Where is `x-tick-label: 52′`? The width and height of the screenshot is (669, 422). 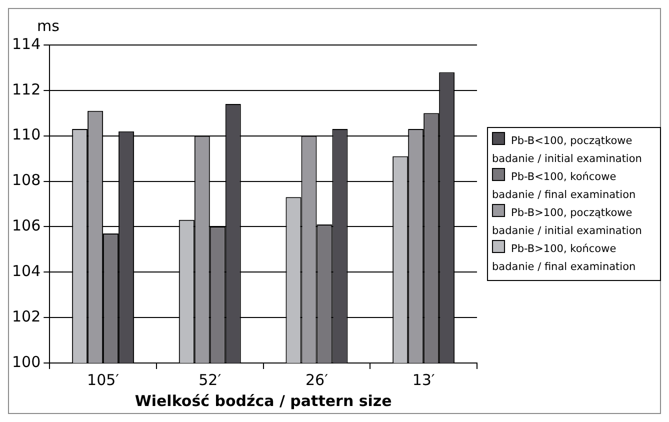
x-tick-label: 52′ is located at coordinates (210, 379).